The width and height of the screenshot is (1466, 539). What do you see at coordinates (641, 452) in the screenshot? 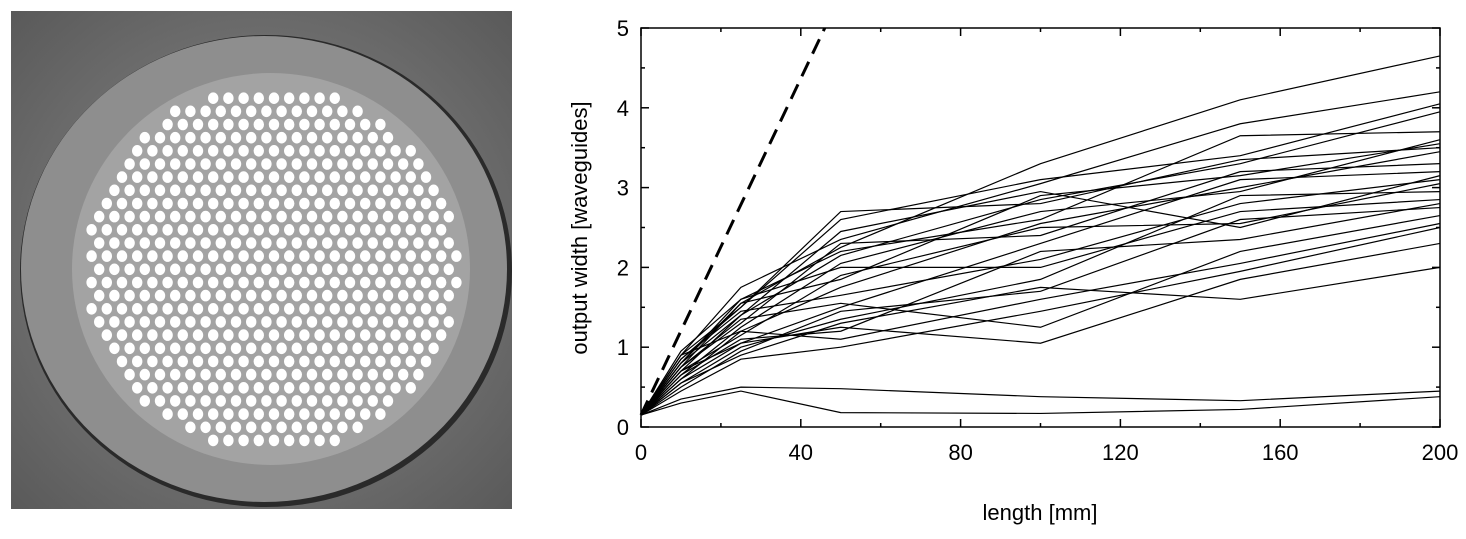
I see `x-tick-label: 0` at bounding box center [641, 452].